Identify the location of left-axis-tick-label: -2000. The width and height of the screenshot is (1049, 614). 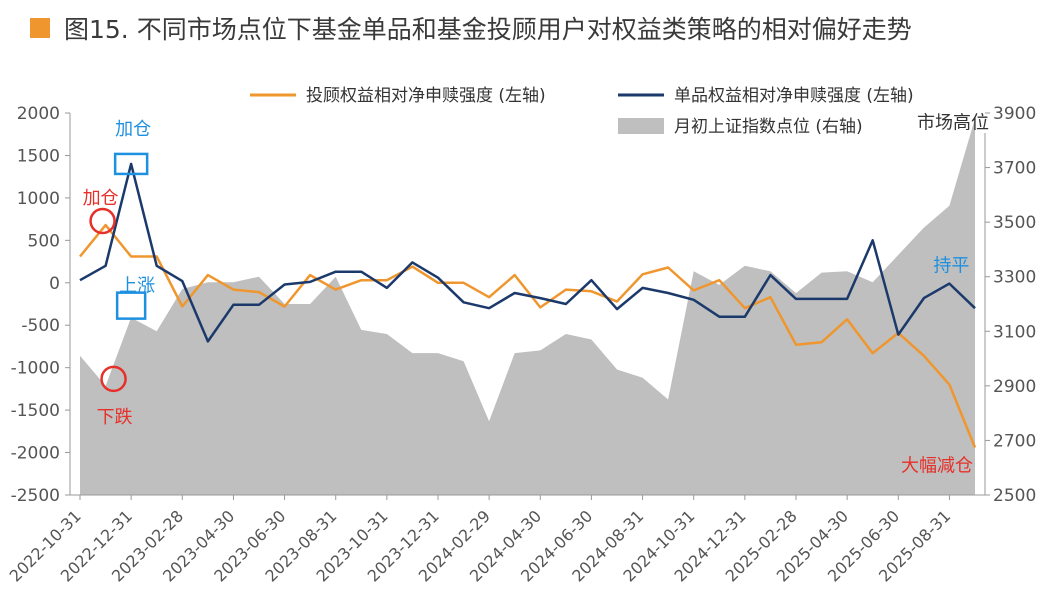
(35, 454).